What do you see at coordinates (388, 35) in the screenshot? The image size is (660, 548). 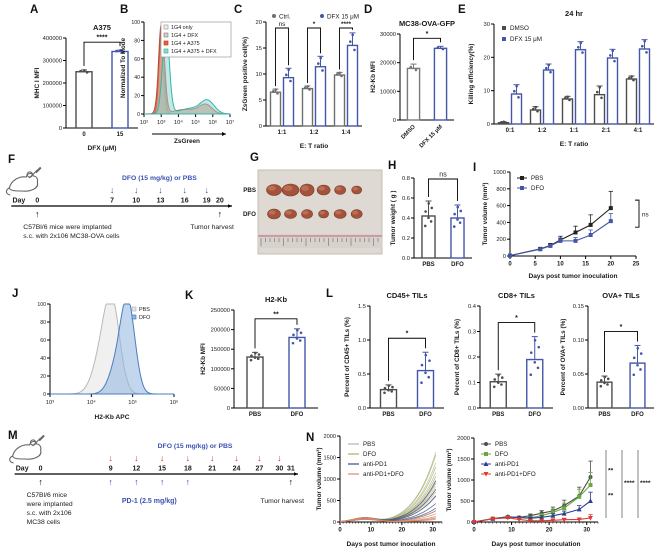 I see `svg-text: 30000` at bounding box center [388, 35].